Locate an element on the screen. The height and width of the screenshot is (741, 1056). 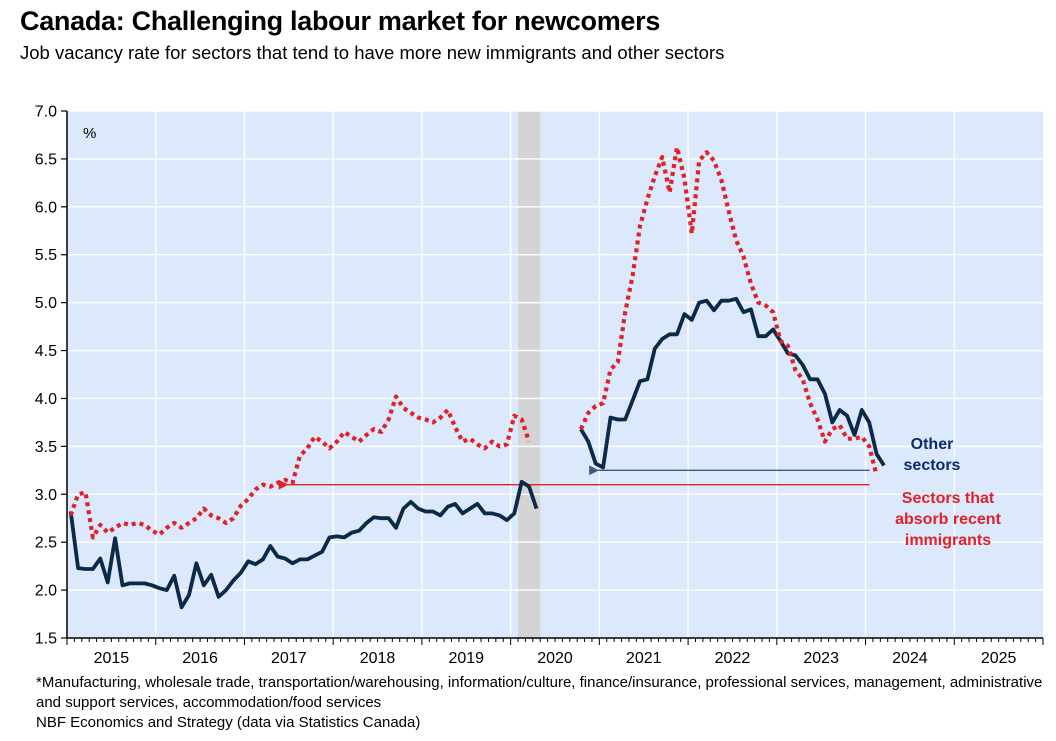
x-tick-label: 2016 is located at coordinates (200, 658).